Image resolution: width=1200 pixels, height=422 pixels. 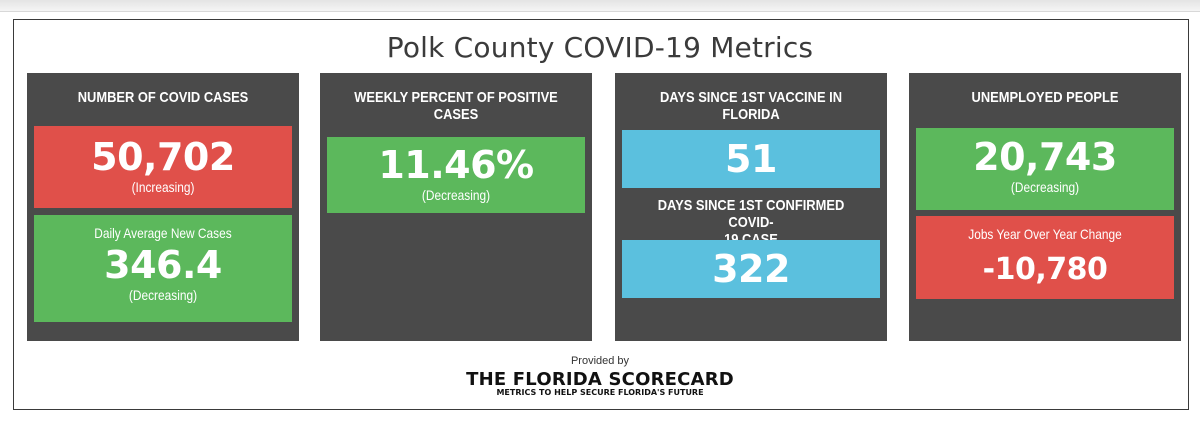 What do you see at coordinates (163, 295) in the screenshot?
I see `daily-average-trend: (Decreasing)` at bounding box center [163, 295].